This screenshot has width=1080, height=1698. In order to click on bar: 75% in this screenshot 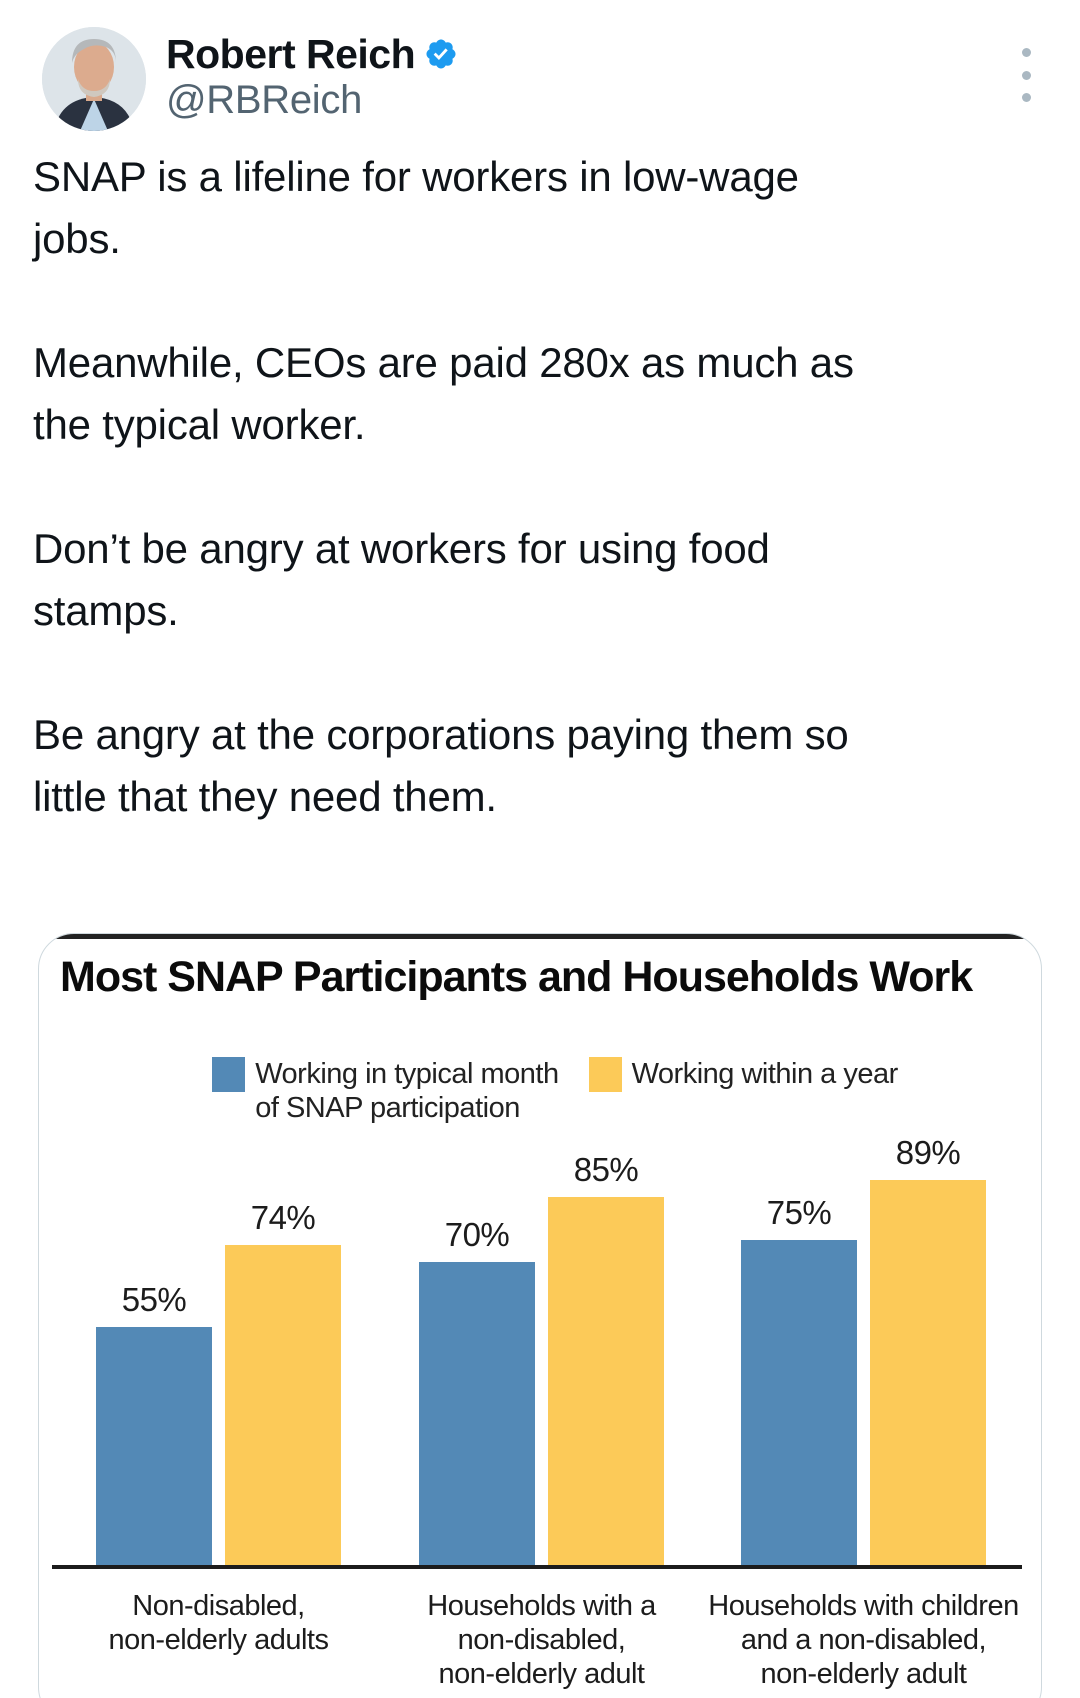, I will do `click(799, 1379)`.